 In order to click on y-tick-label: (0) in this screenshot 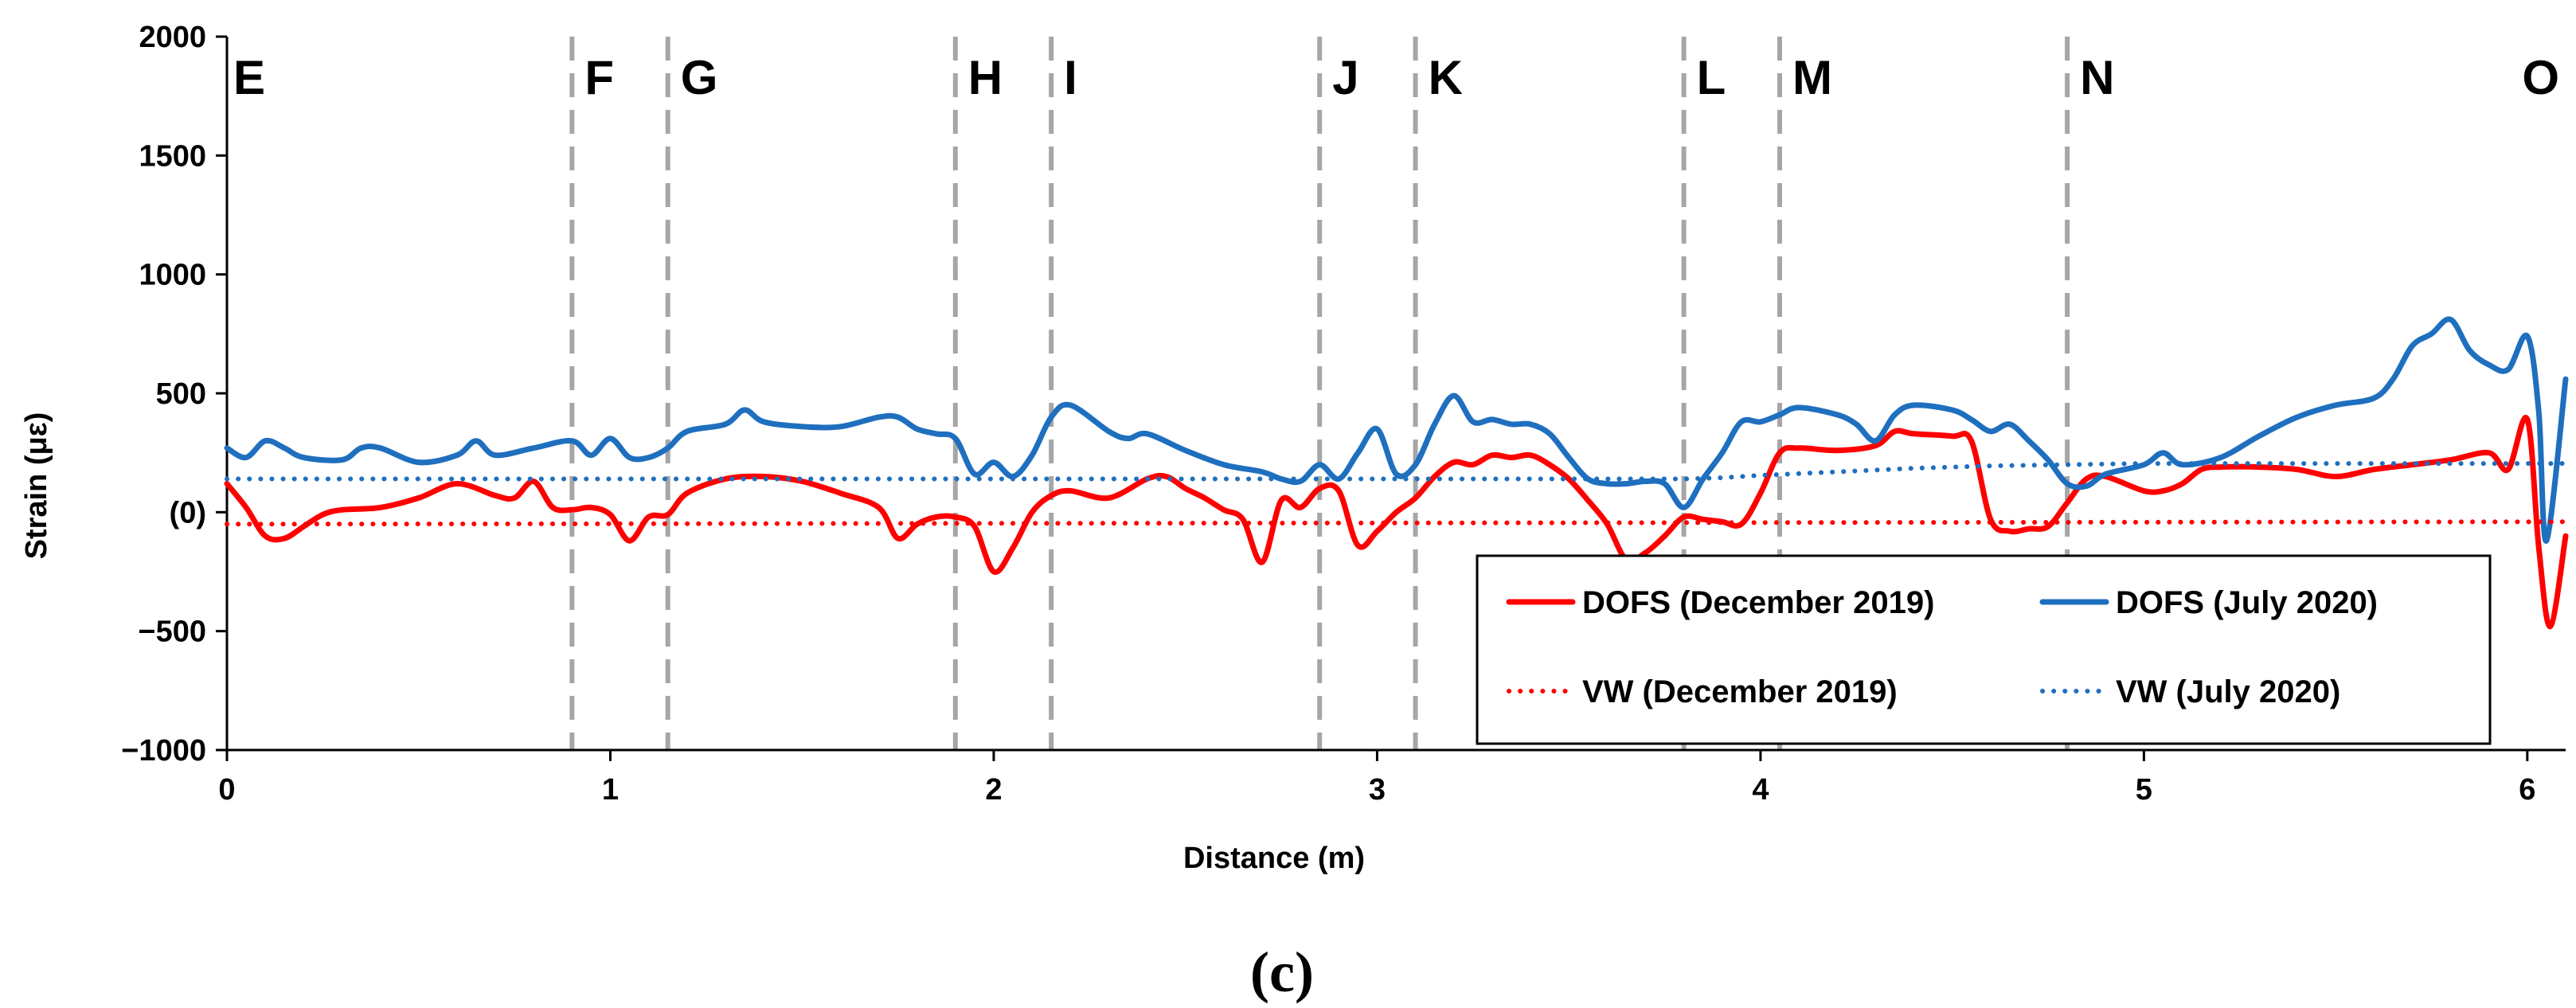, I will do `click(188, 512)`.